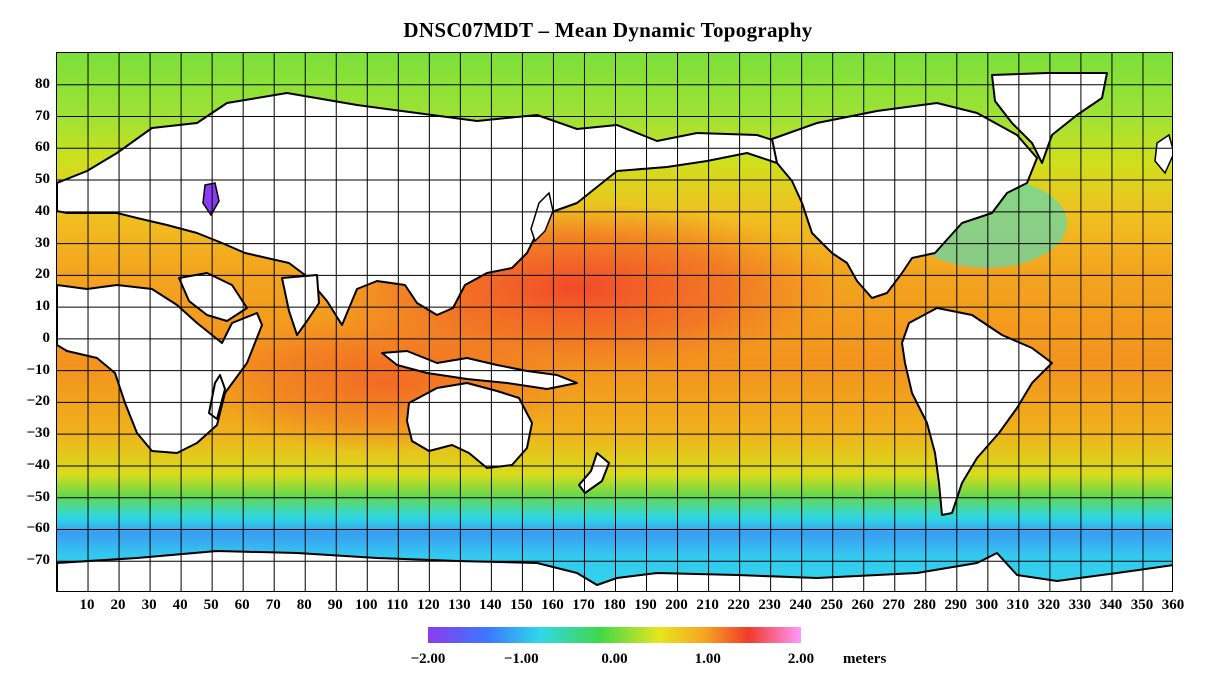 The width and height of the screenshot is (1216, 692). What do you see at coordinates (46, 337) in the screenshot?
I see `y-tick-label: 0` at bounding box center [46, 337].